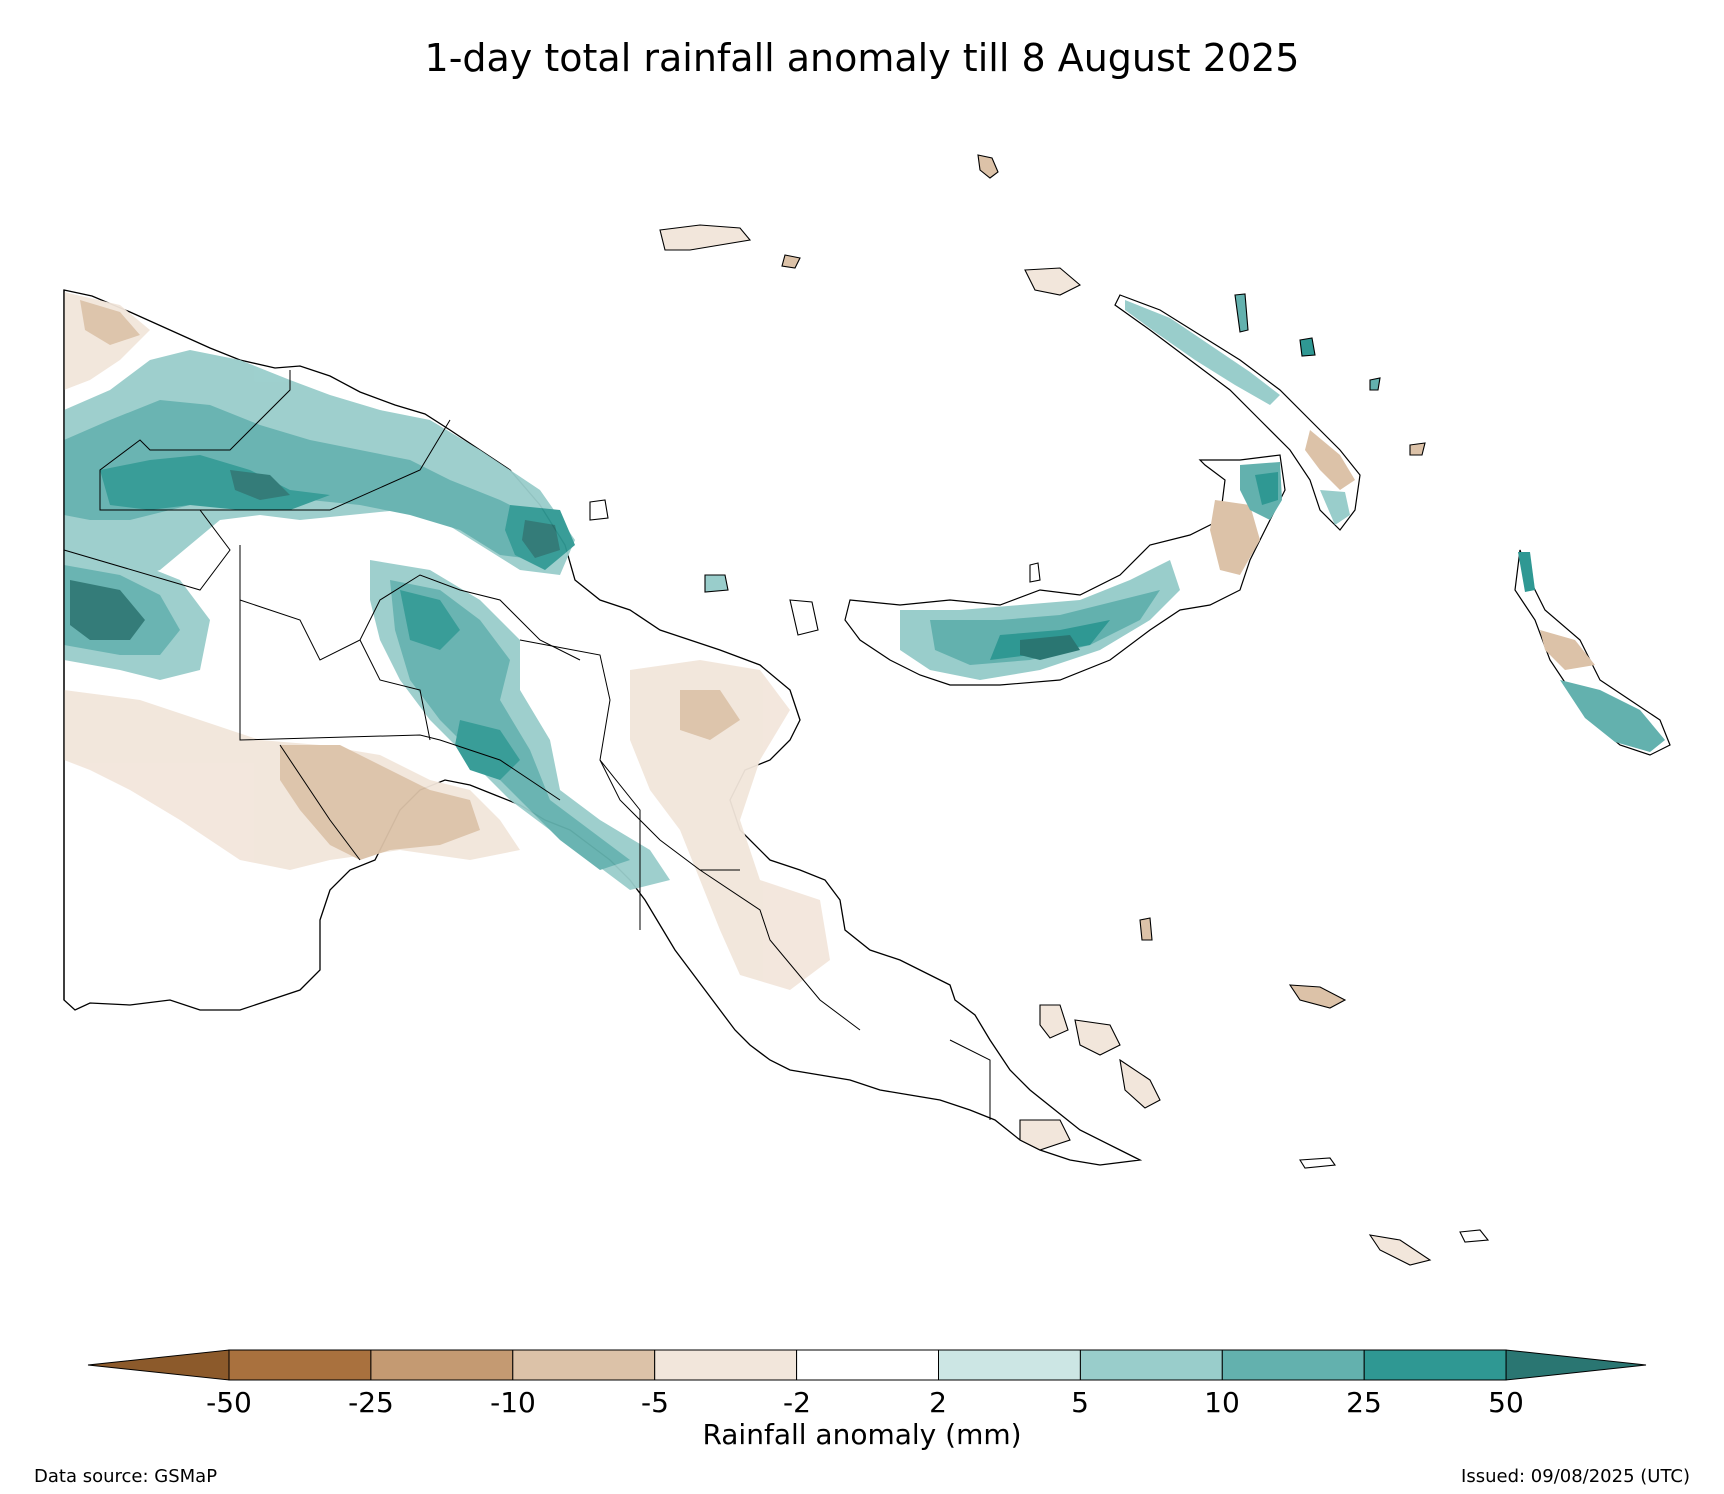 This screenshot has width=1724, height=1494. Describe the element at coordinates (1307, 347) in the screenshot. I see `lihir-island` at that location.